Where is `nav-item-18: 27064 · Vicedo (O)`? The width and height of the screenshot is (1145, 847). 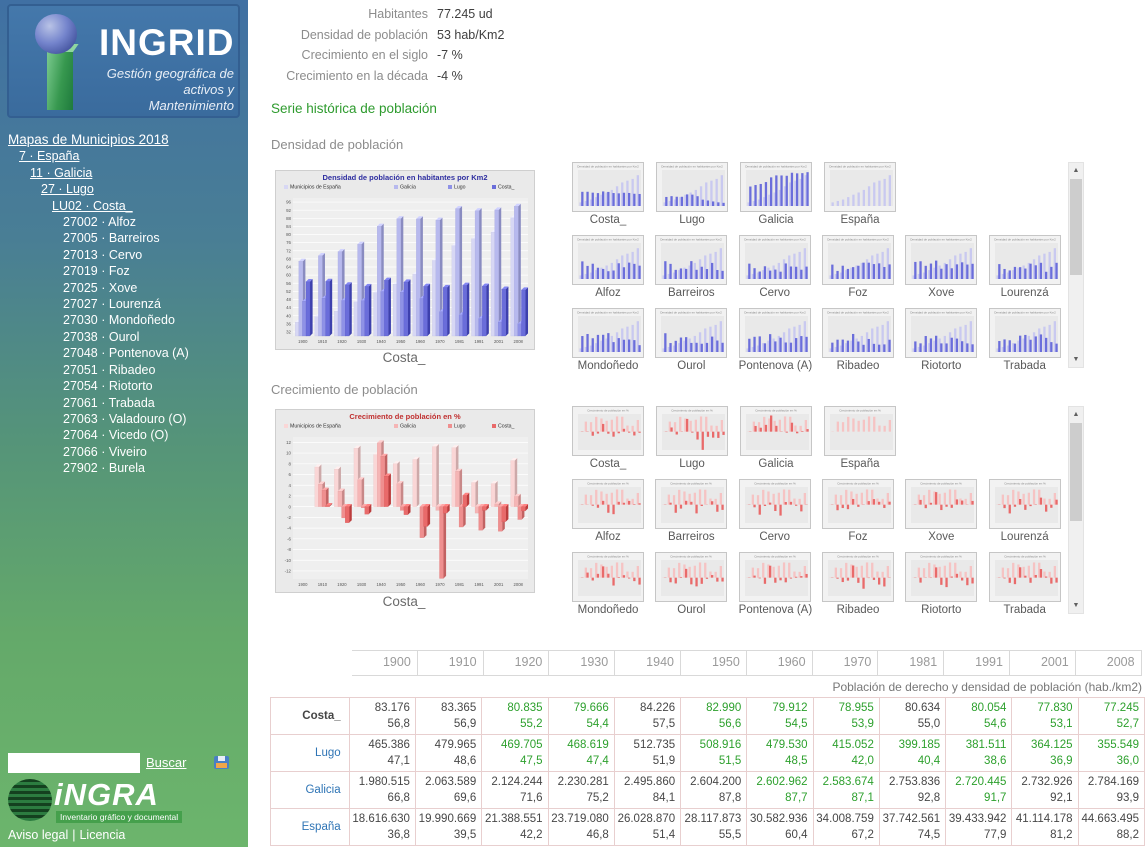 nav-item-18: 27064 · Vicedo (O) is located at coordinates (116, 435).